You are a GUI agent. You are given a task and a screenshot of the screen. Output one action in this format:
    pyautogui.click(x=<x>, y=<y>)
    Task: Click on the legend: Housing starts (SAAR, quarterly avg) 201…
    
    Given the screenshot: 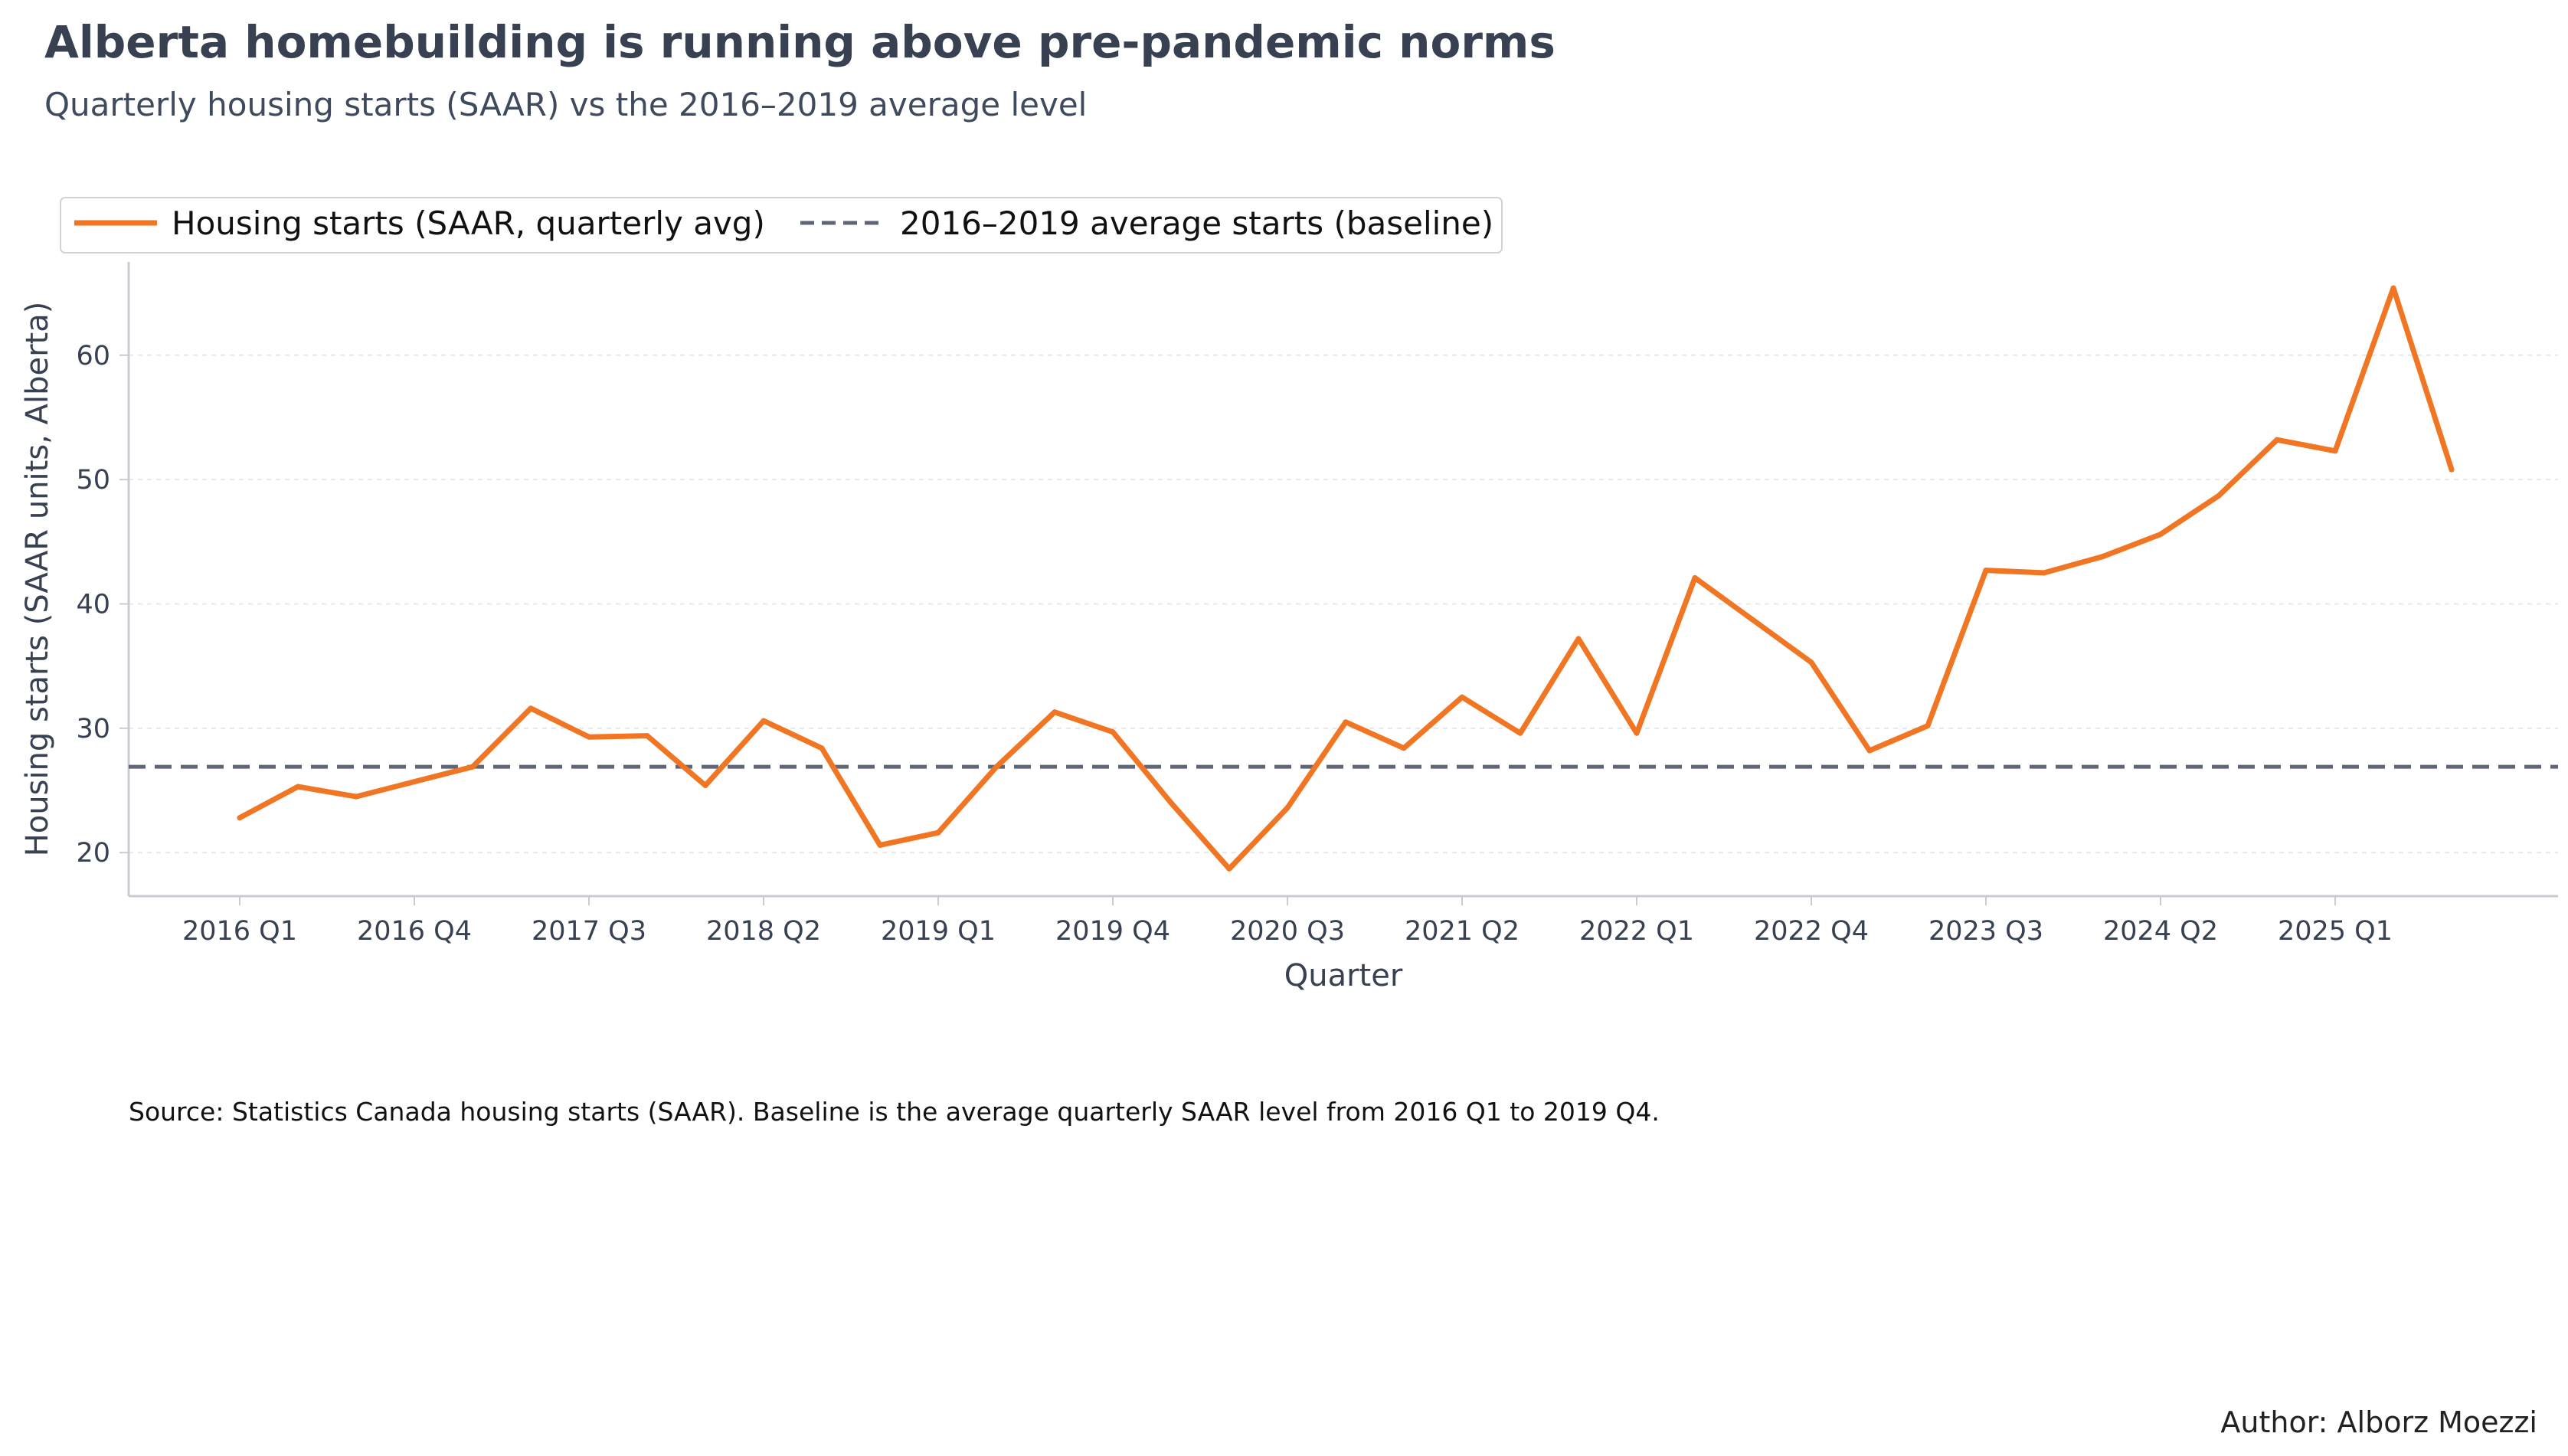 What is the action you would take?
    pyautogui.click(x=782, y=226)
    